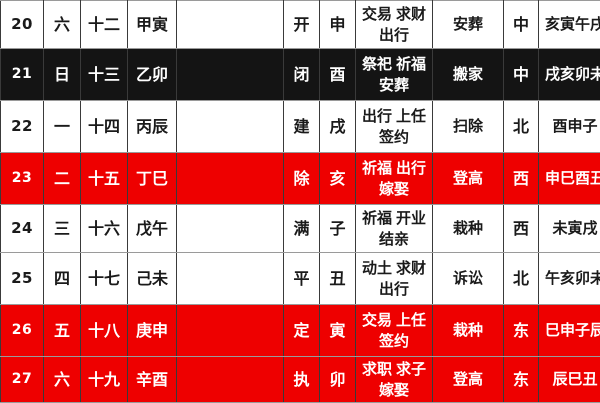 This screenshot has height=403, width=600. I want to click on activity-word: 求子, so click(411, 369).